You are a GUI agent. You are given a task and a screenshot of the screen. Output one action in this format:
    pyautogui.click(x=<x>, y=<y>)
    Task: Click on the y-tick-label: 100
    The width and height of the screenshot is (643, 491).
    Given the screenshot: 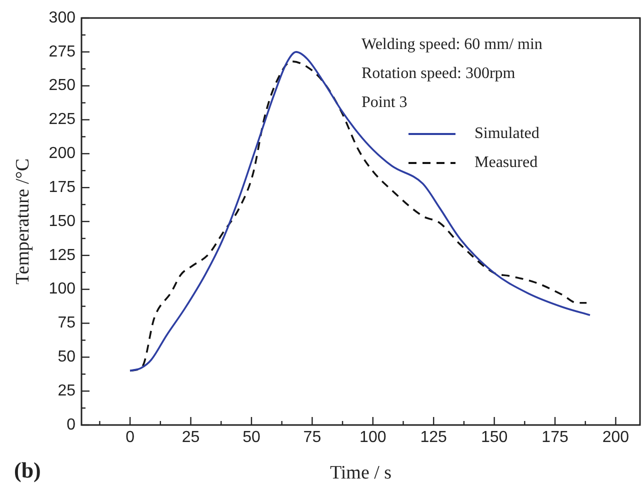 What is the action you would take?
    pyautogui.click(x=62, y=289)
    